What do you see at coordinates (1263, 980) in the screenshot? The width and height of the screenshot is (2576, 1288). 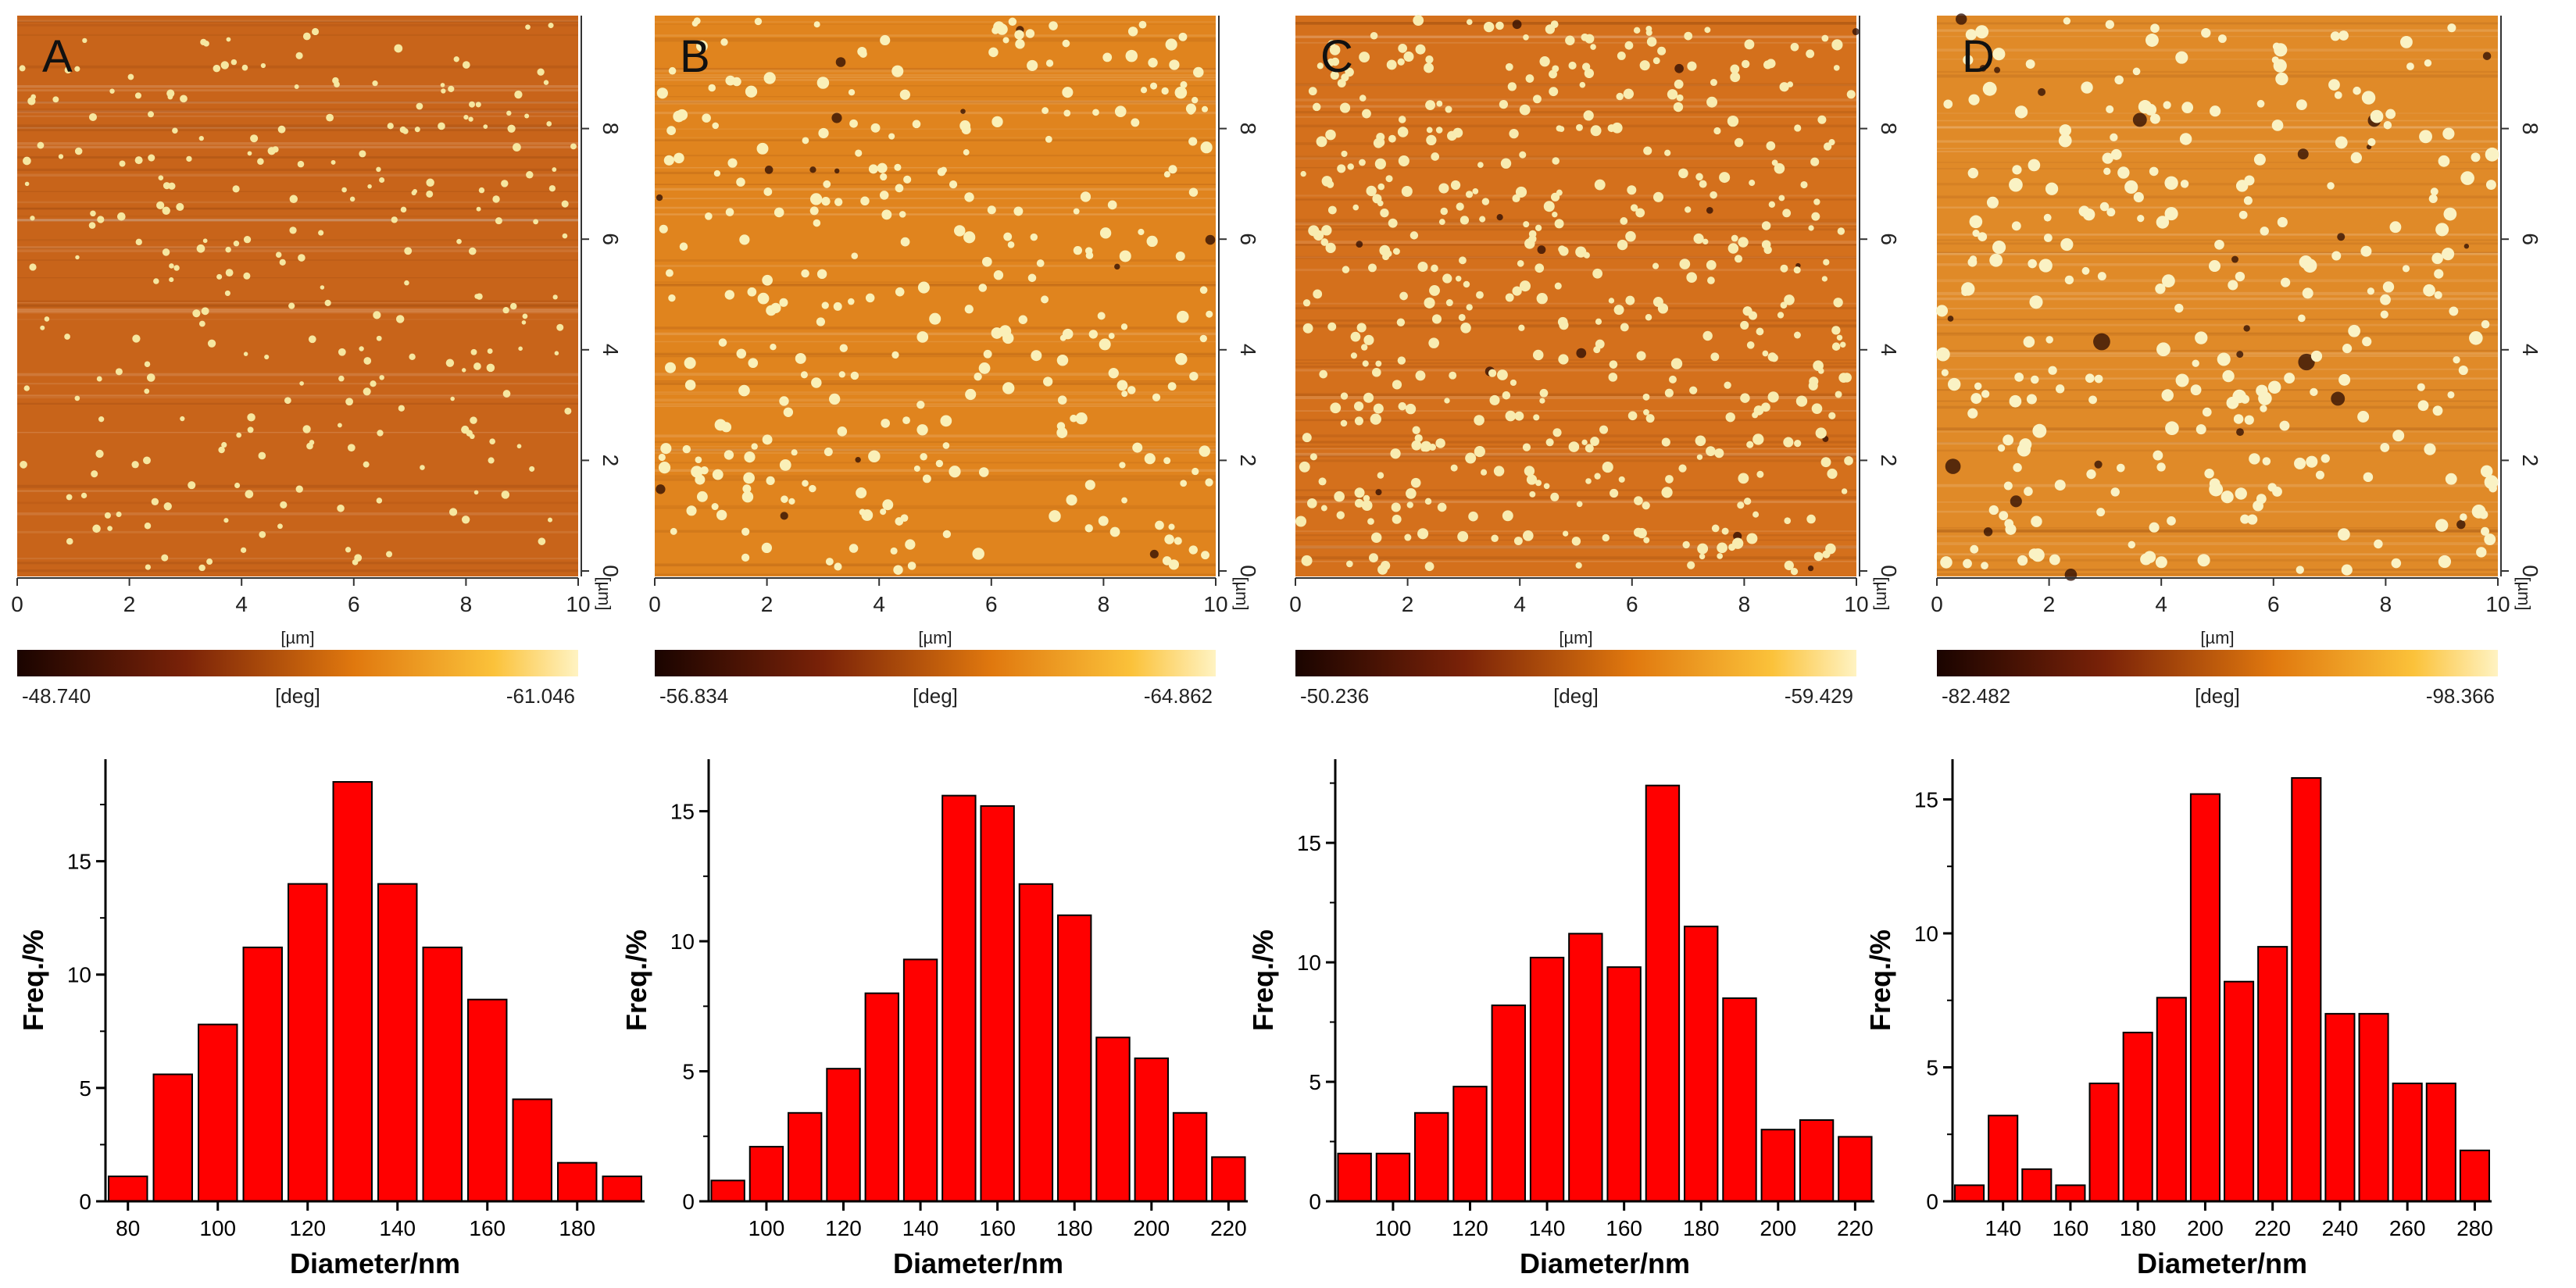 I see `y-axis-label: Freq./%` at bounding box center [1263, 980].